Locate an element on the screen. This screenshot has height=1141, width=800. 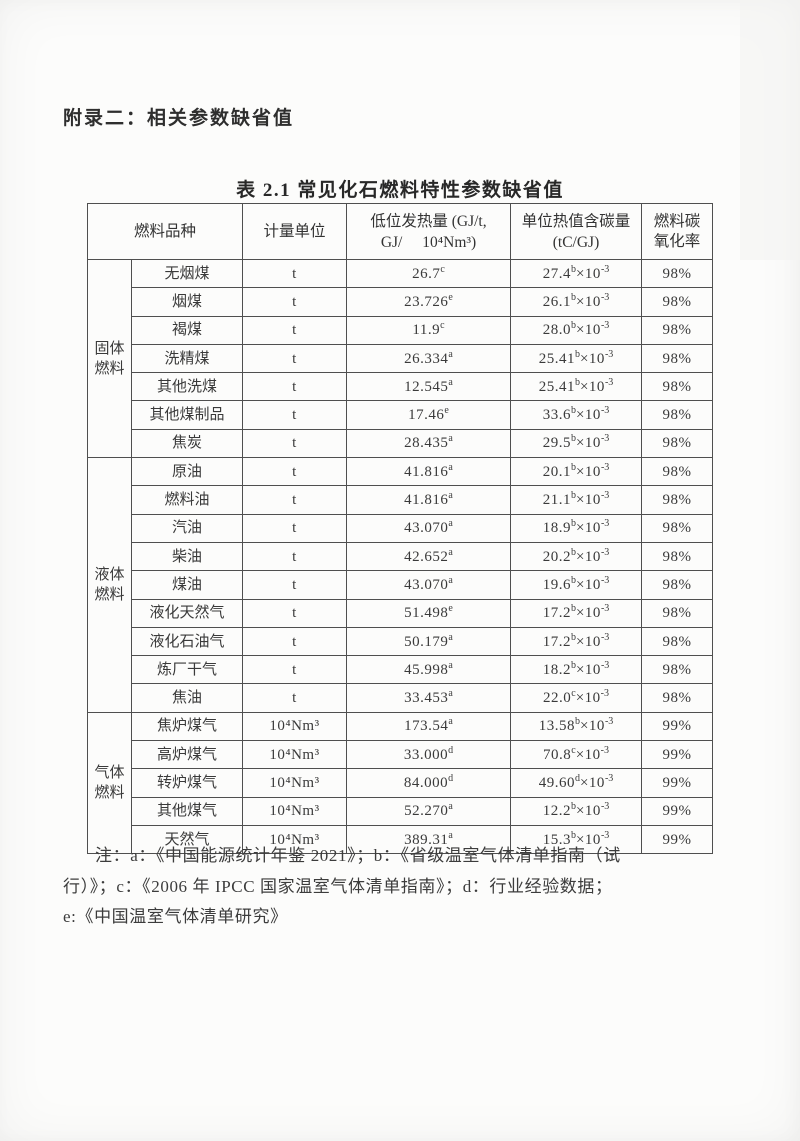
carbon-content-cell: 33.6b×10-3 is located at coordinates (576, 415).